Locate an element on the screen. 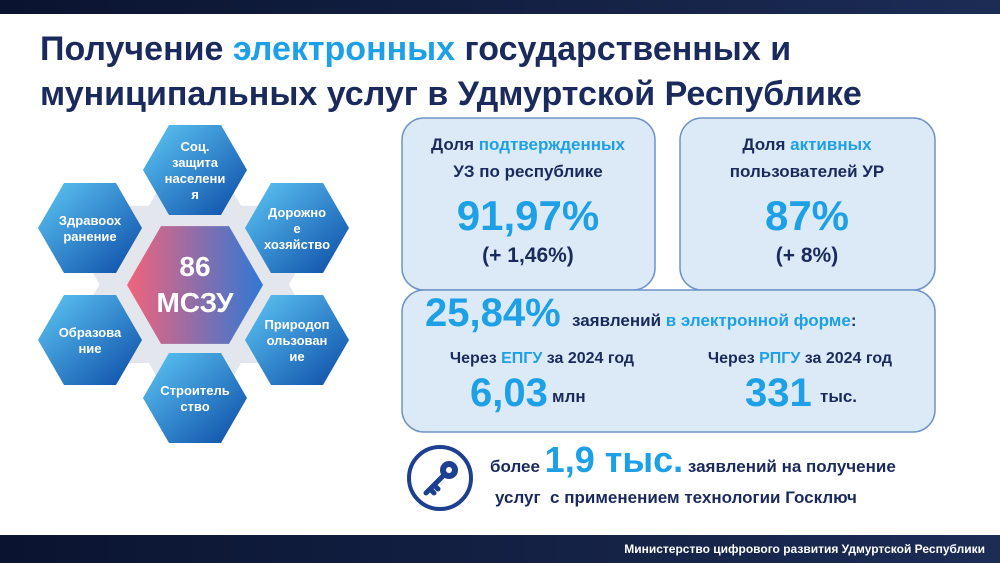 The width and height of the screenshot is (1000, 563). center-label: МСЗУ is located at coordinates (195, 302).